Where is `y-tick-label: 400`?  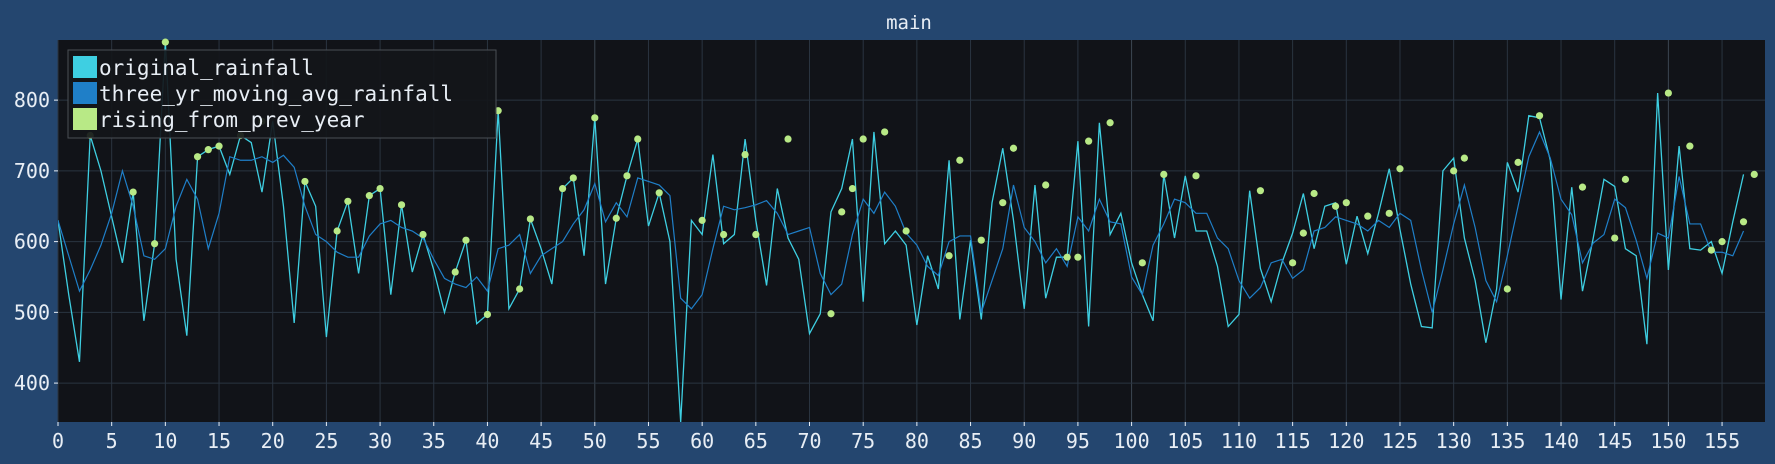
y-tick-label: 400 is located at coordinates (32, 383).